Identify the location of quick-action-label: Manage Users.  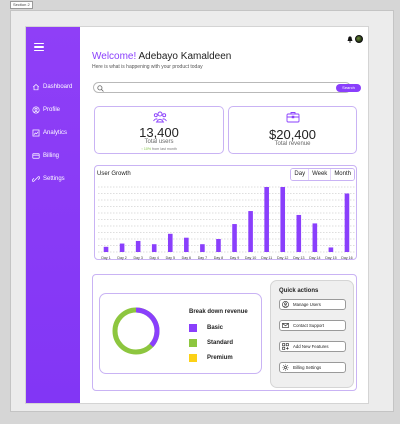
(307, 304).